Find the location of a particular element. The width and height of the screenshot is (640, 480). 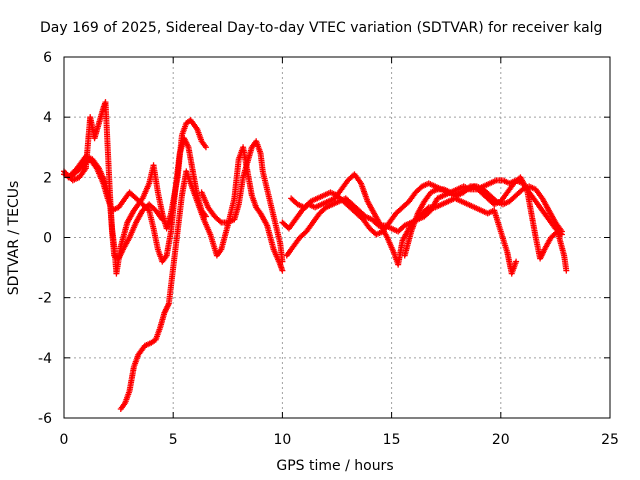

x-tick-label: 5 is located at coordinates (173, 440).